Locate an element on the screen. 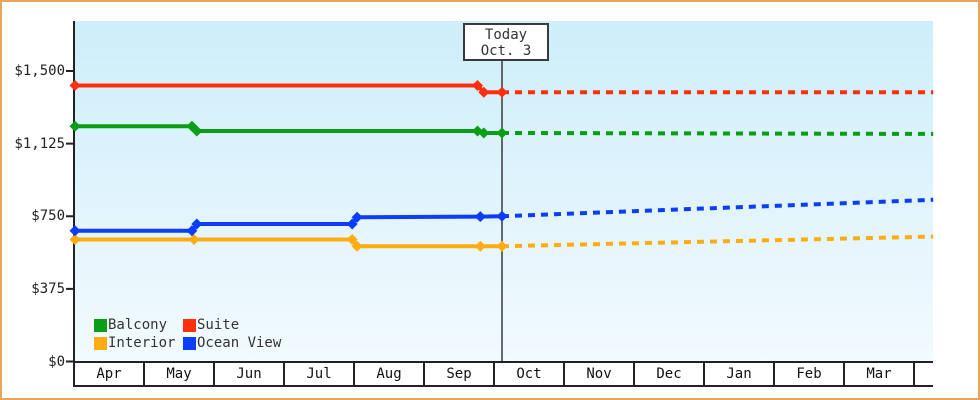 This screenshot has width=980, height=400. y-axis-label: $375 is located at coordinates (48, 288).